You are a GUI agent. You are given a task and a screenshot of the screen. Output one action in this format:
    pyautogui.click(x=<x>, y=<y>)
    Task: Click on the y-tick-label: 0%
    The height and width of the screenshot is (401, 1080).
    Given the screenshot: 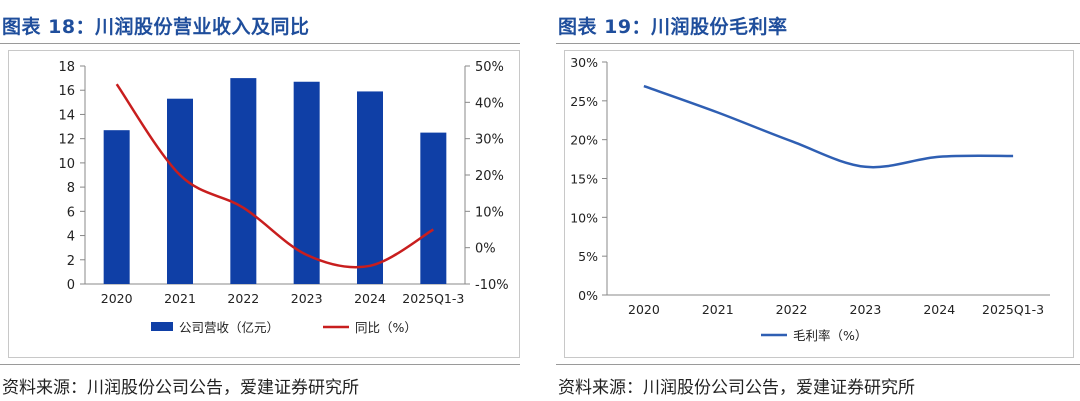 What is the action you would take?
    pyautogui.click(x=588, y=295)
    